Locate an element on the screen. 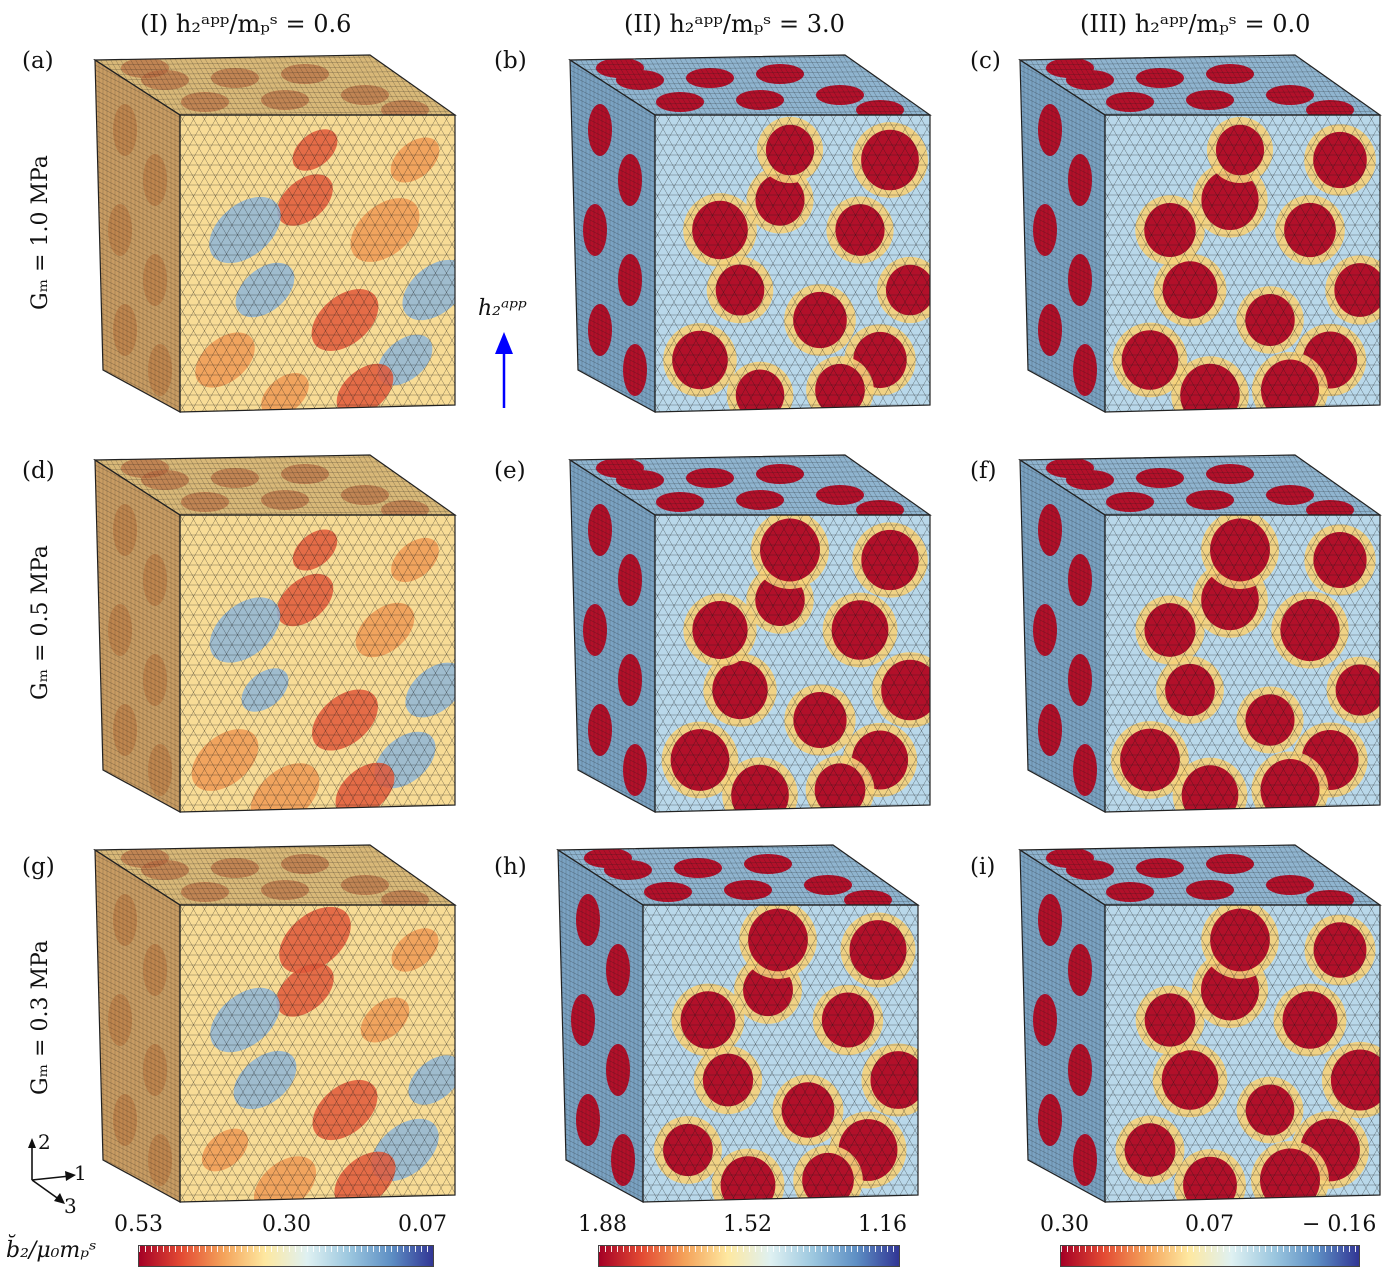 The image size is (1395, 1270). row-label-2: Gₘ = 0.5 MPa is located at coordinates (40, 622).